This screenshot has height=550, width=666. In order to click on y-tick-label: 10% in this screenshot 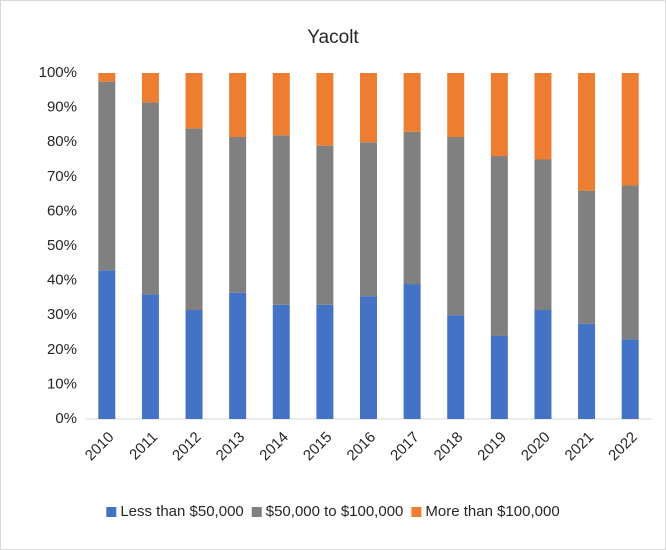, I will do `click(62, 383)`.